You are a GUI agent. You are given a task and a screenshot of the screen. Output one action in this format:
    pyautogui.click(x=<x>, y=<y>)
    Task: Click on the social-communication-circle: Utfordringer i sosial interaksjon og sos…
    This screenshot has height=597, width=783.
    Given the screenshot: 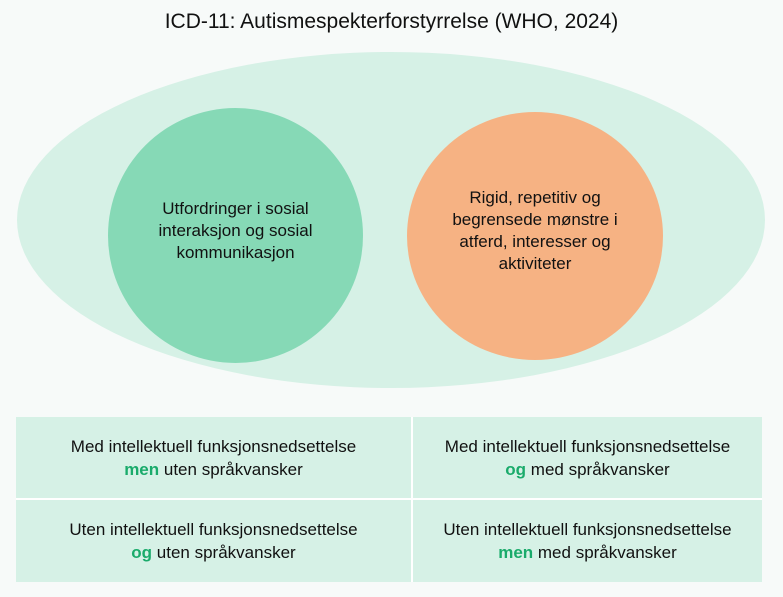 What is the action you would take?
    pyautogui.click(x=235, y=235)
    